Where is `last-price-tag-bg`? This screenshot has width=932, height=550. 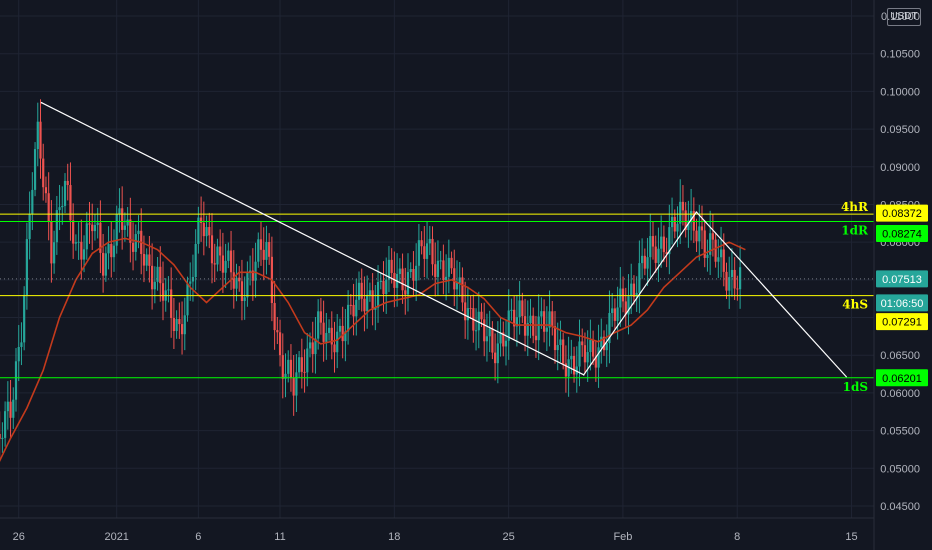 last-price-tag-bg is located at coordinates (902, 279).